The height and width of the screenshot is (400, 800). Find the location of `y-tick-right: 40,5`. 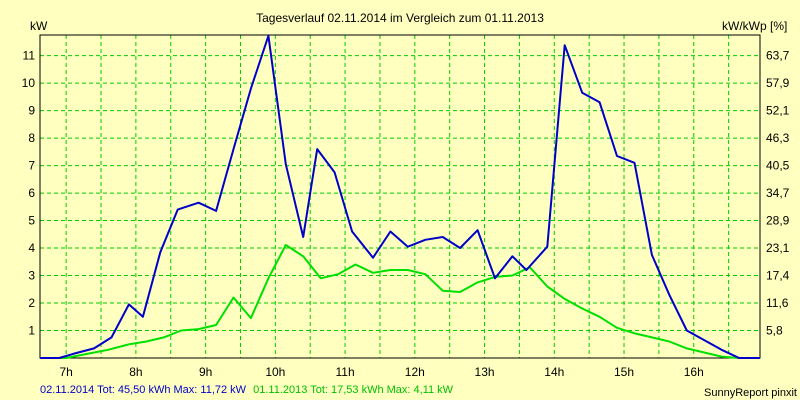

y-tick-right: 40,5 is located at coordinates (778, 166).